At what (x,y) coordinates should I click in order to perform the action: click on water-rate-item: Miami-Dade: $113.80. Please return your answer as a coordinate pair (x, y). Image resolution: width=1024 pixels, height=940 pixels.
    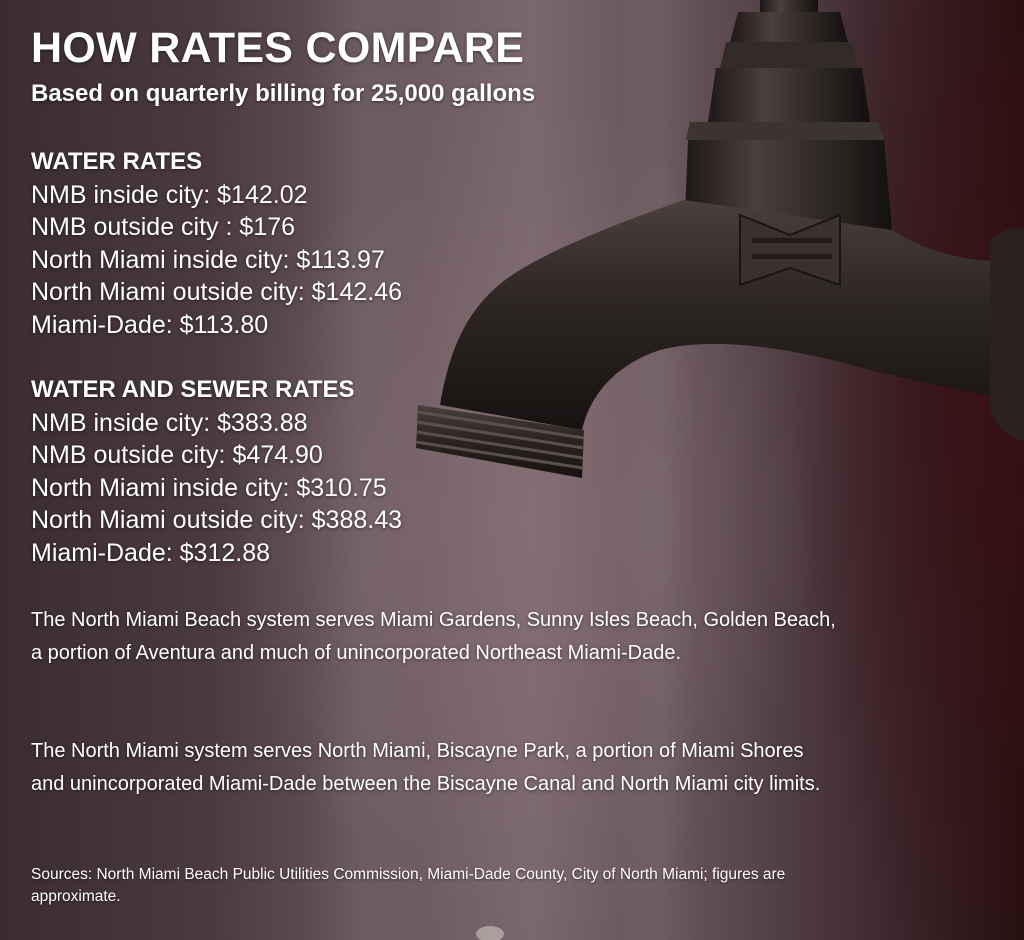
    Looking at the image, I should click on (150, 324).